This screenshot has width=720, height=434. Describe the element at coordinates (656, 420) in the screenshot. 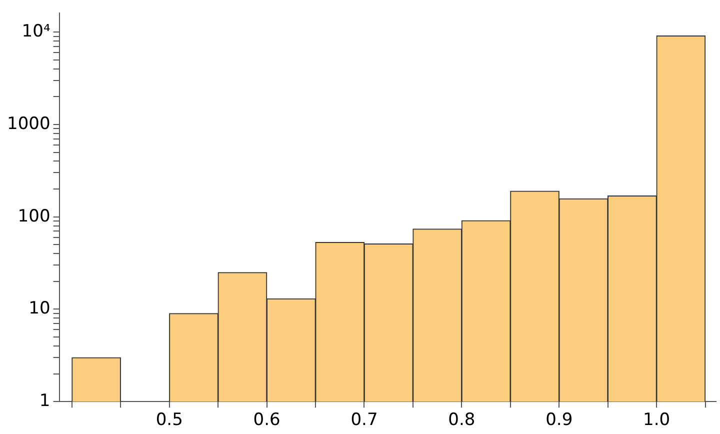

I see `x-tick-label: 1.0` at that location.